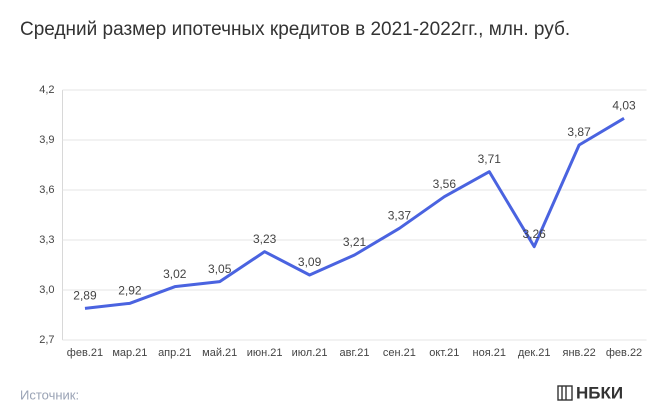 This screenshot has height=408, width=659. Describe the element at coordinates (46, 290) in the screenshot. I see `y-tick-label: 3,0` at that location.